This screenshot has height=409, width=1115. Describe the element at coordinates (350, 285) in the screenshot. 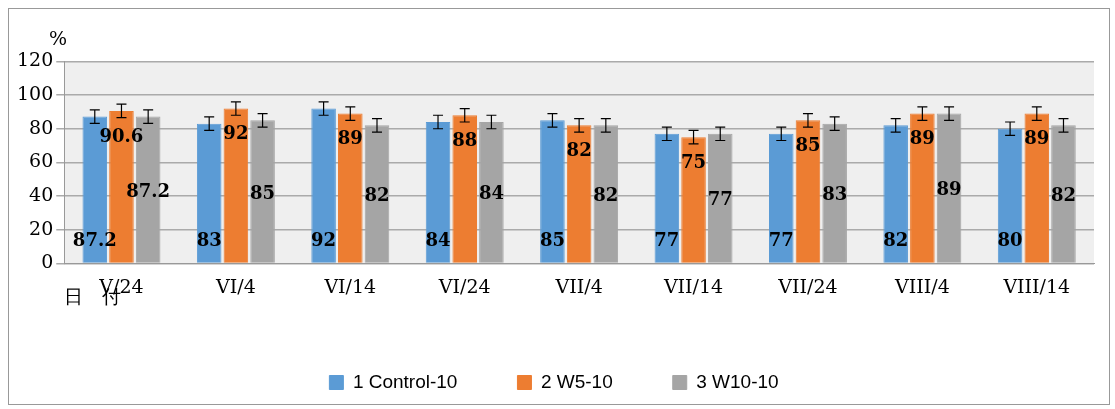

I see `x-tick-label: VI/14` at that location.